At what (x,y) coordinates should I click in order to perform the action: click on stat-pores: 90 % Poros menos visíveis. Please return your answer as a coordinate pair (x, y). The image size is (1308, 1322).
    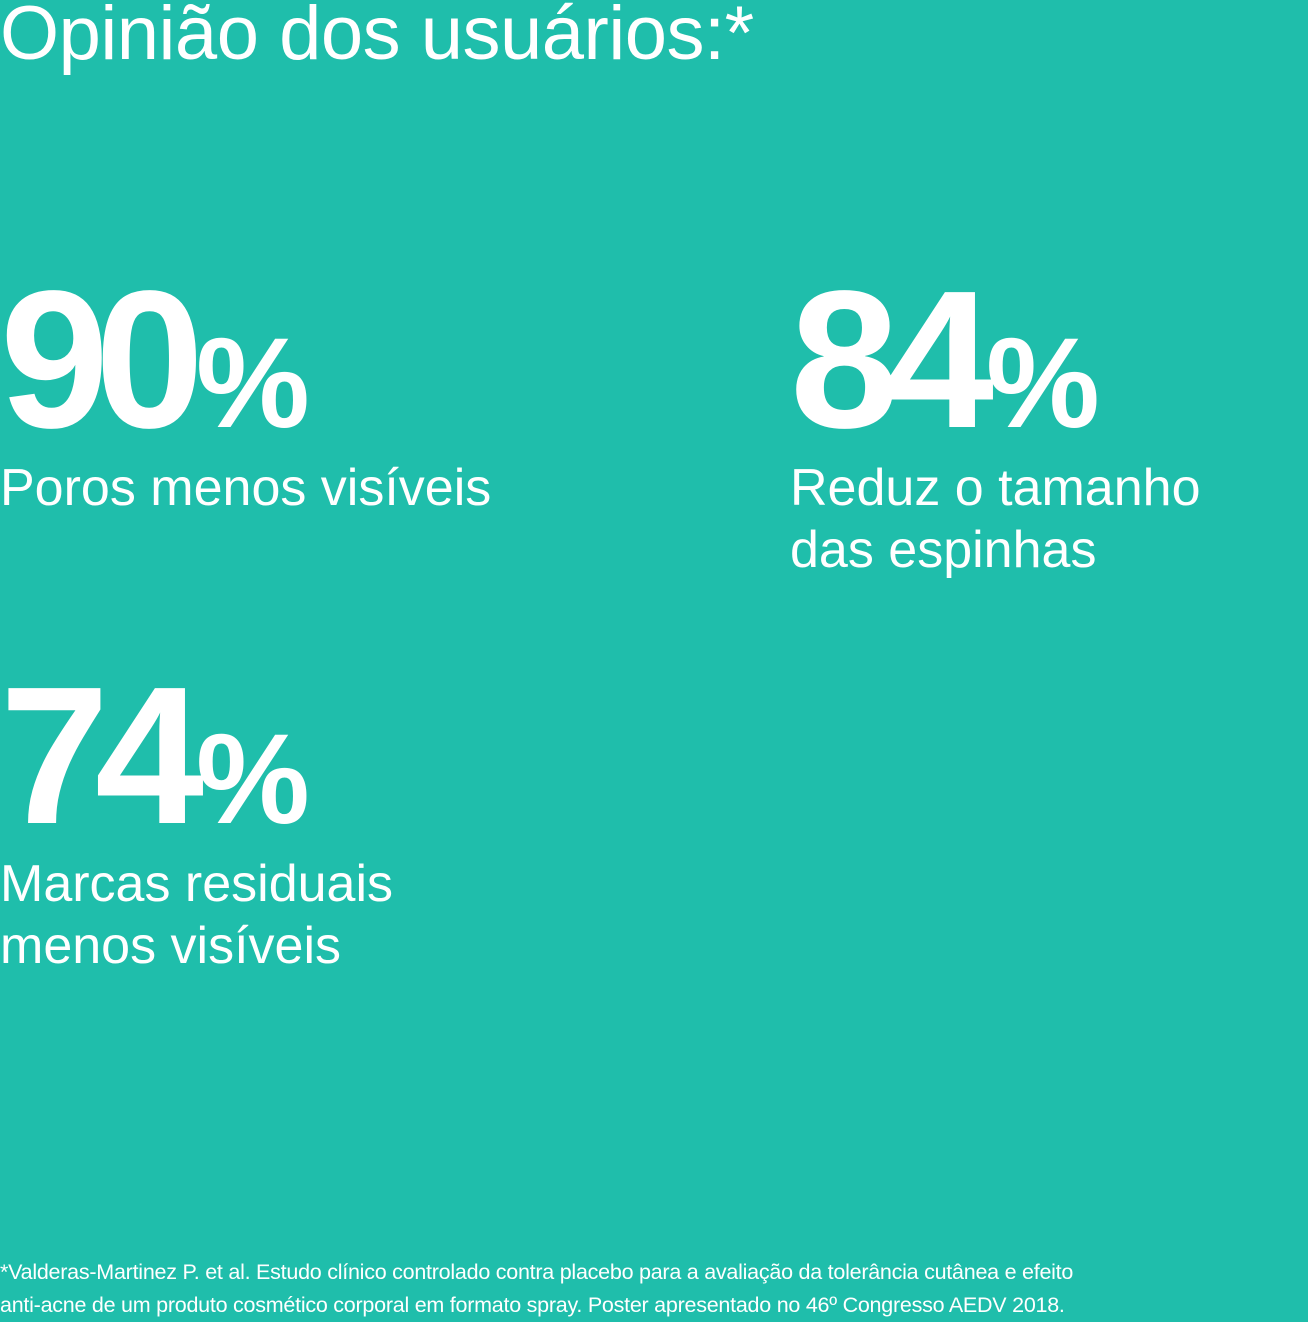
    Looking at the image, I should click on (245, 384).